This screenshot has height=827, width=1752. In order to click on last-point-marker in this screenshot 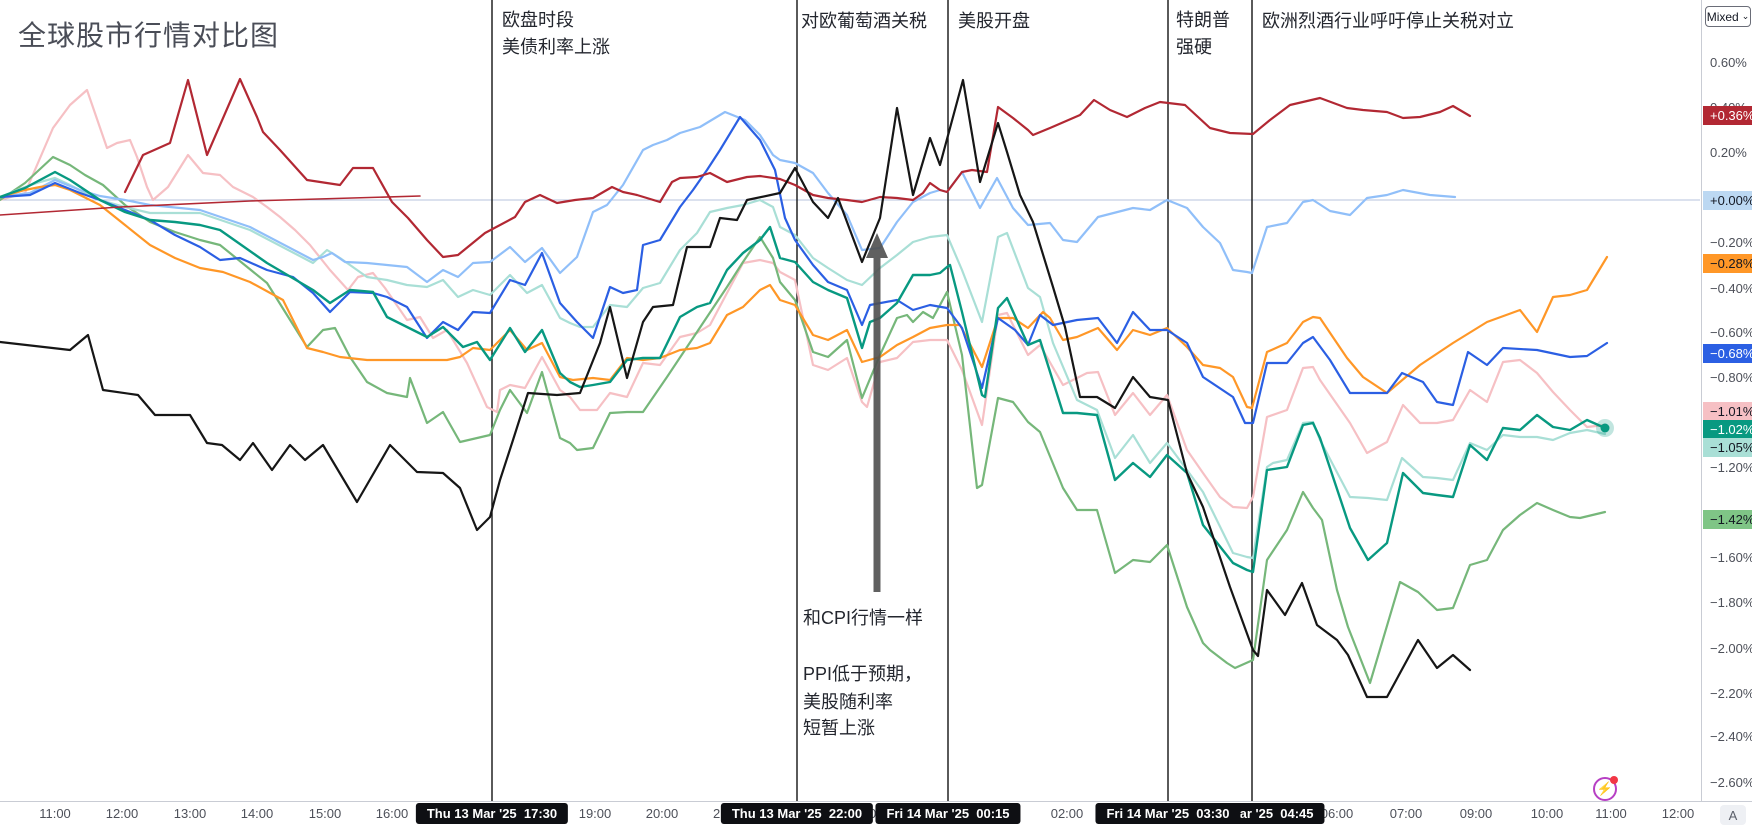, I will do `click(1605, 428)`.